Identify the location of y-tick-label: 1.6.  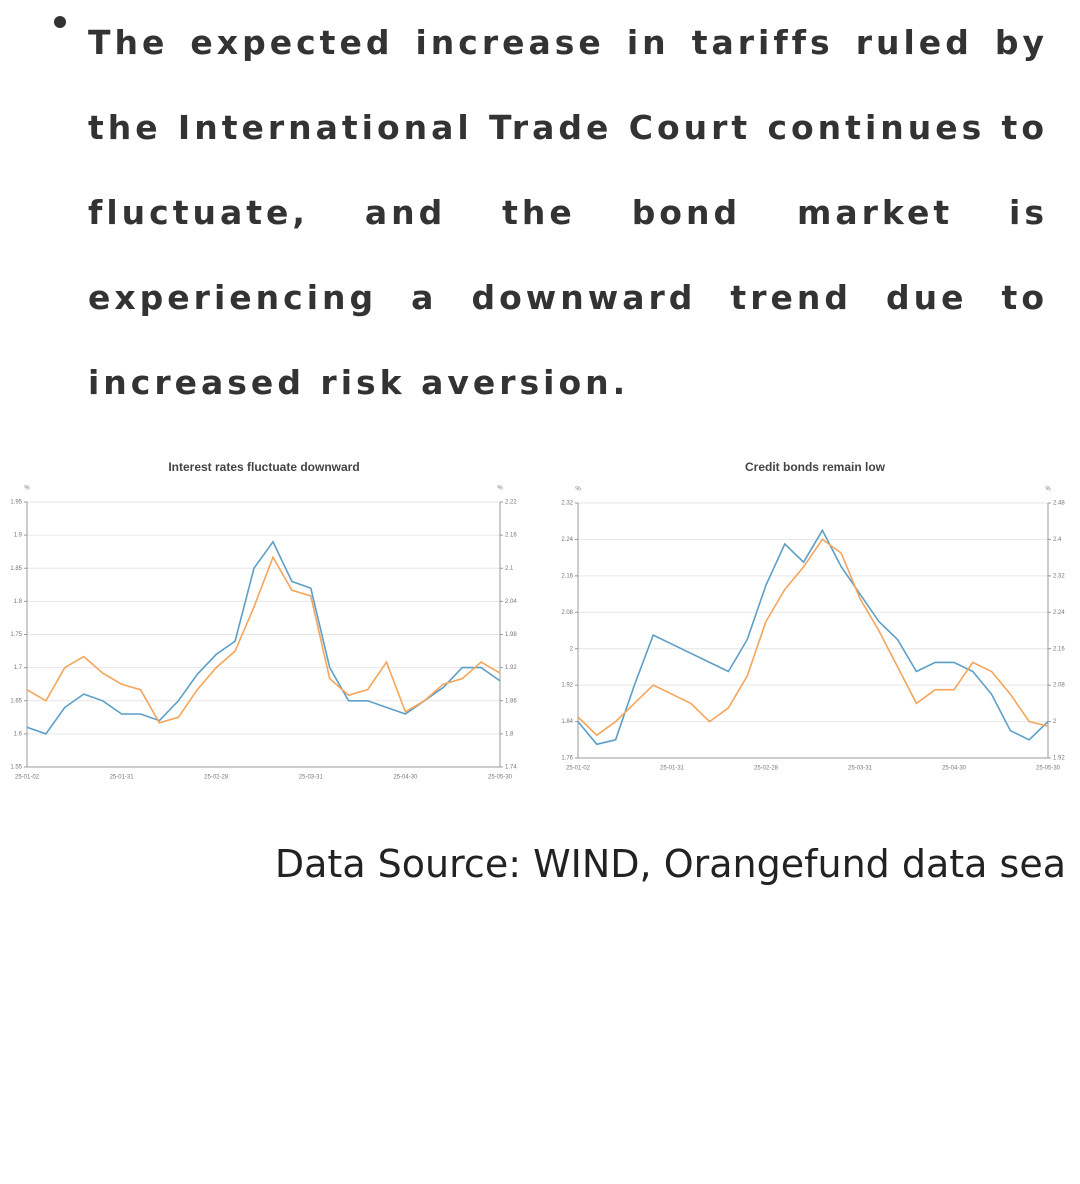
(18, 734).